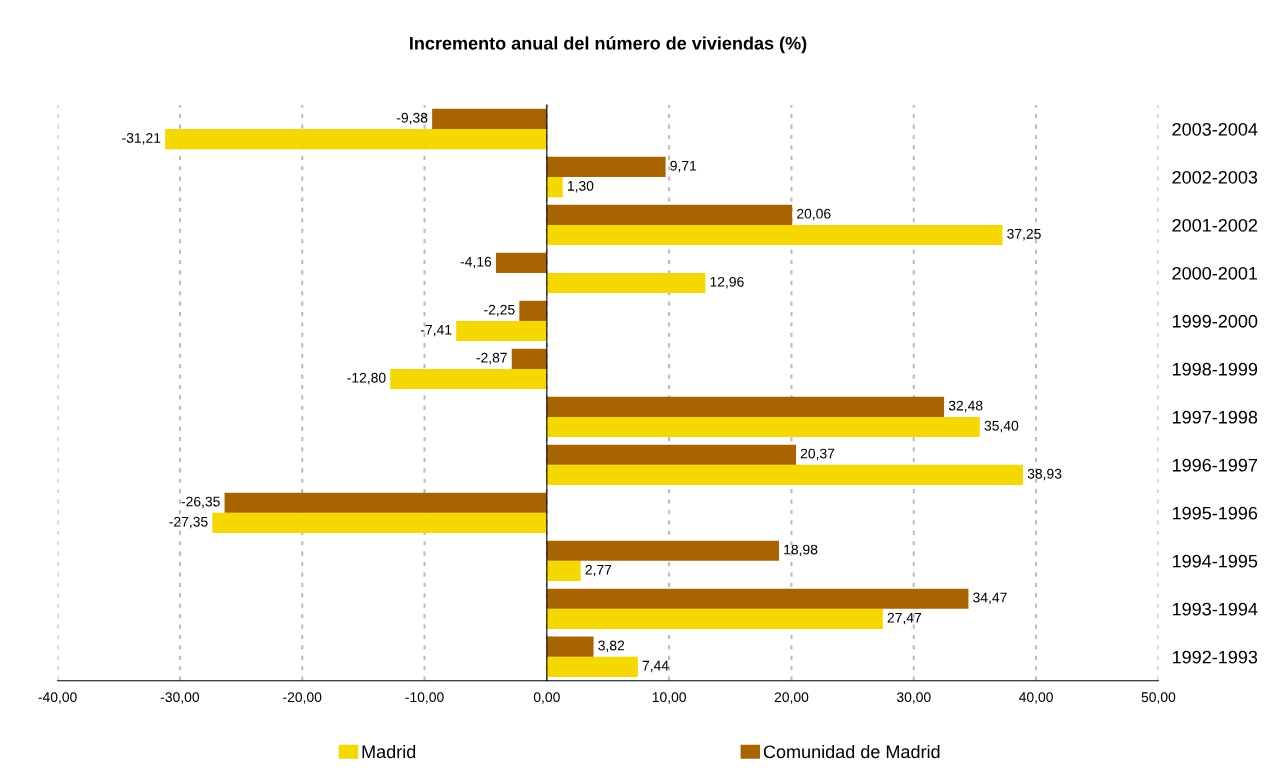 This screenshot has width=1280, height=778. What do you see at coordinates (436, 331) in the screenshot?
I see `data-label: -7,41` at bounding box center [436, 331].